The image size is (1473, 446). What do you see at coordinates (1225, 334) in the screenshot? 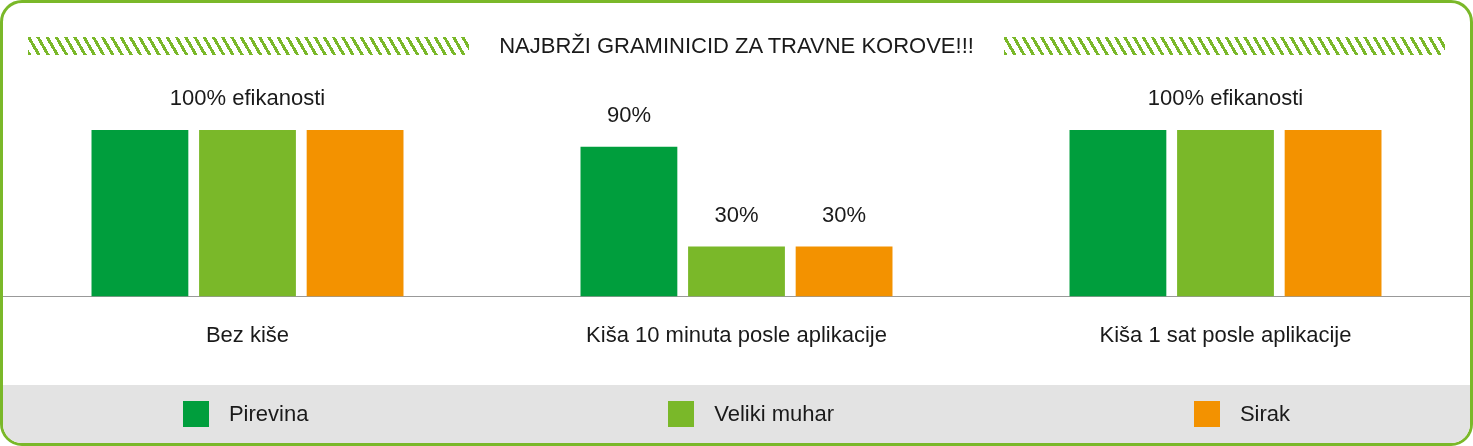
I see `x-tick-label: Kiša 1 sat posle aplikacije` at bounding box center [1225, 334].